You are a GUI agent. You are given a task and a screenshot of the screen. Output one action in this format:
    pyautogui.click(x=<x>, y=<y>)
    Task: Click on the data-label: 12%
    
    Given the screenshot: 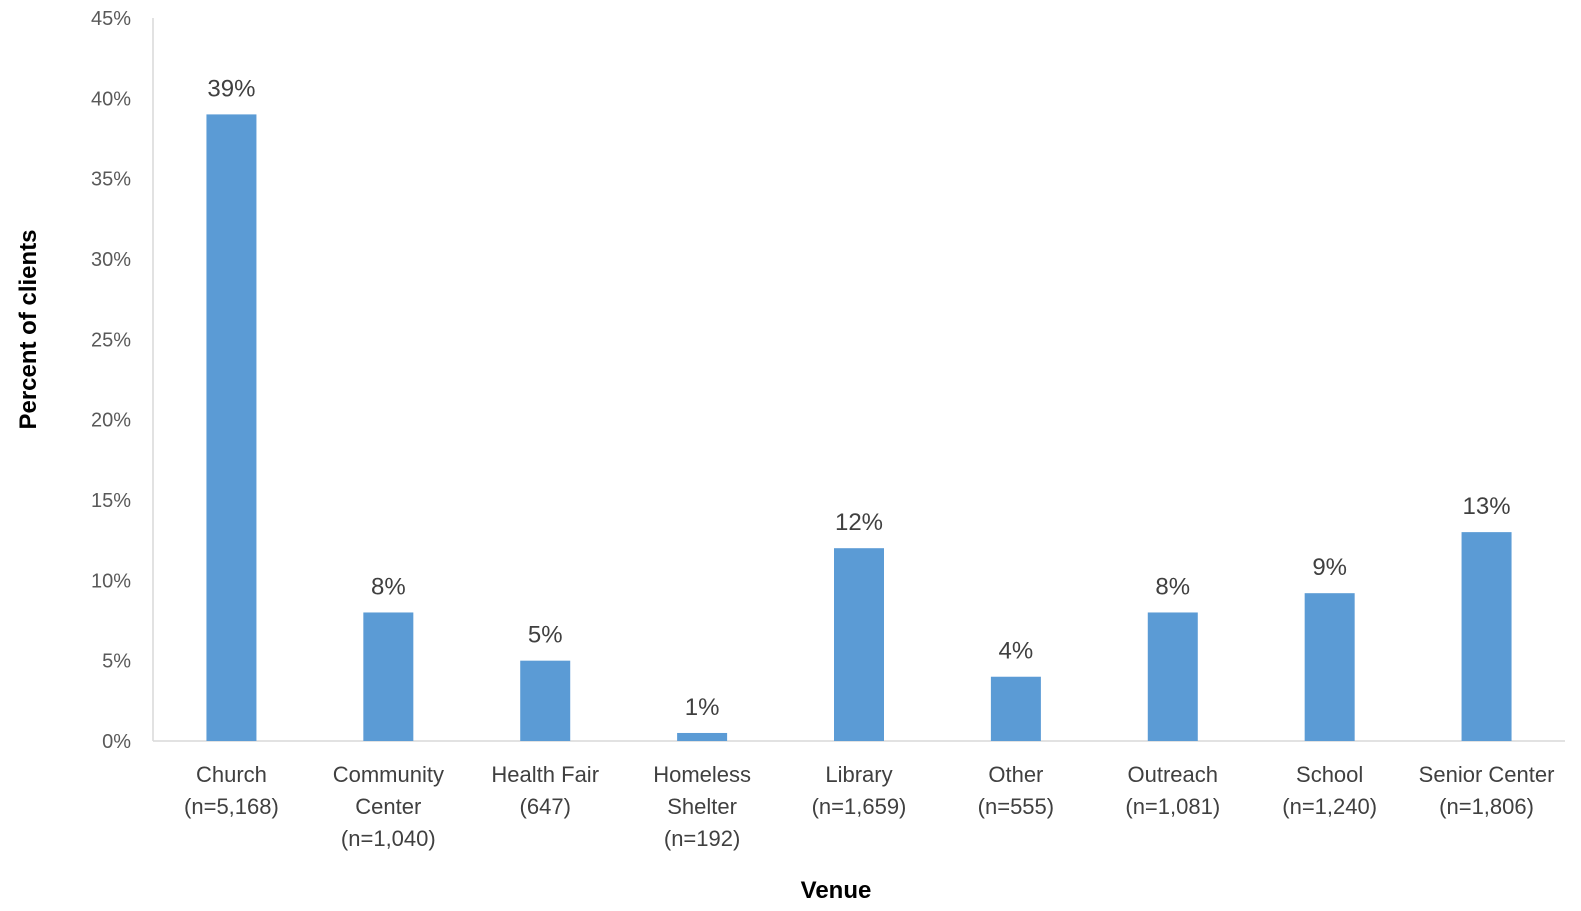 What is the action you would take?
    pyautogui.click(x=859, y=522)
    